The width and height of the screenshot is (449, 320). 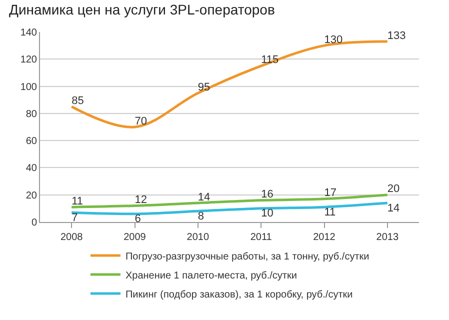 I want to click on y-tick-label: 120, so click(x=29, y=60).